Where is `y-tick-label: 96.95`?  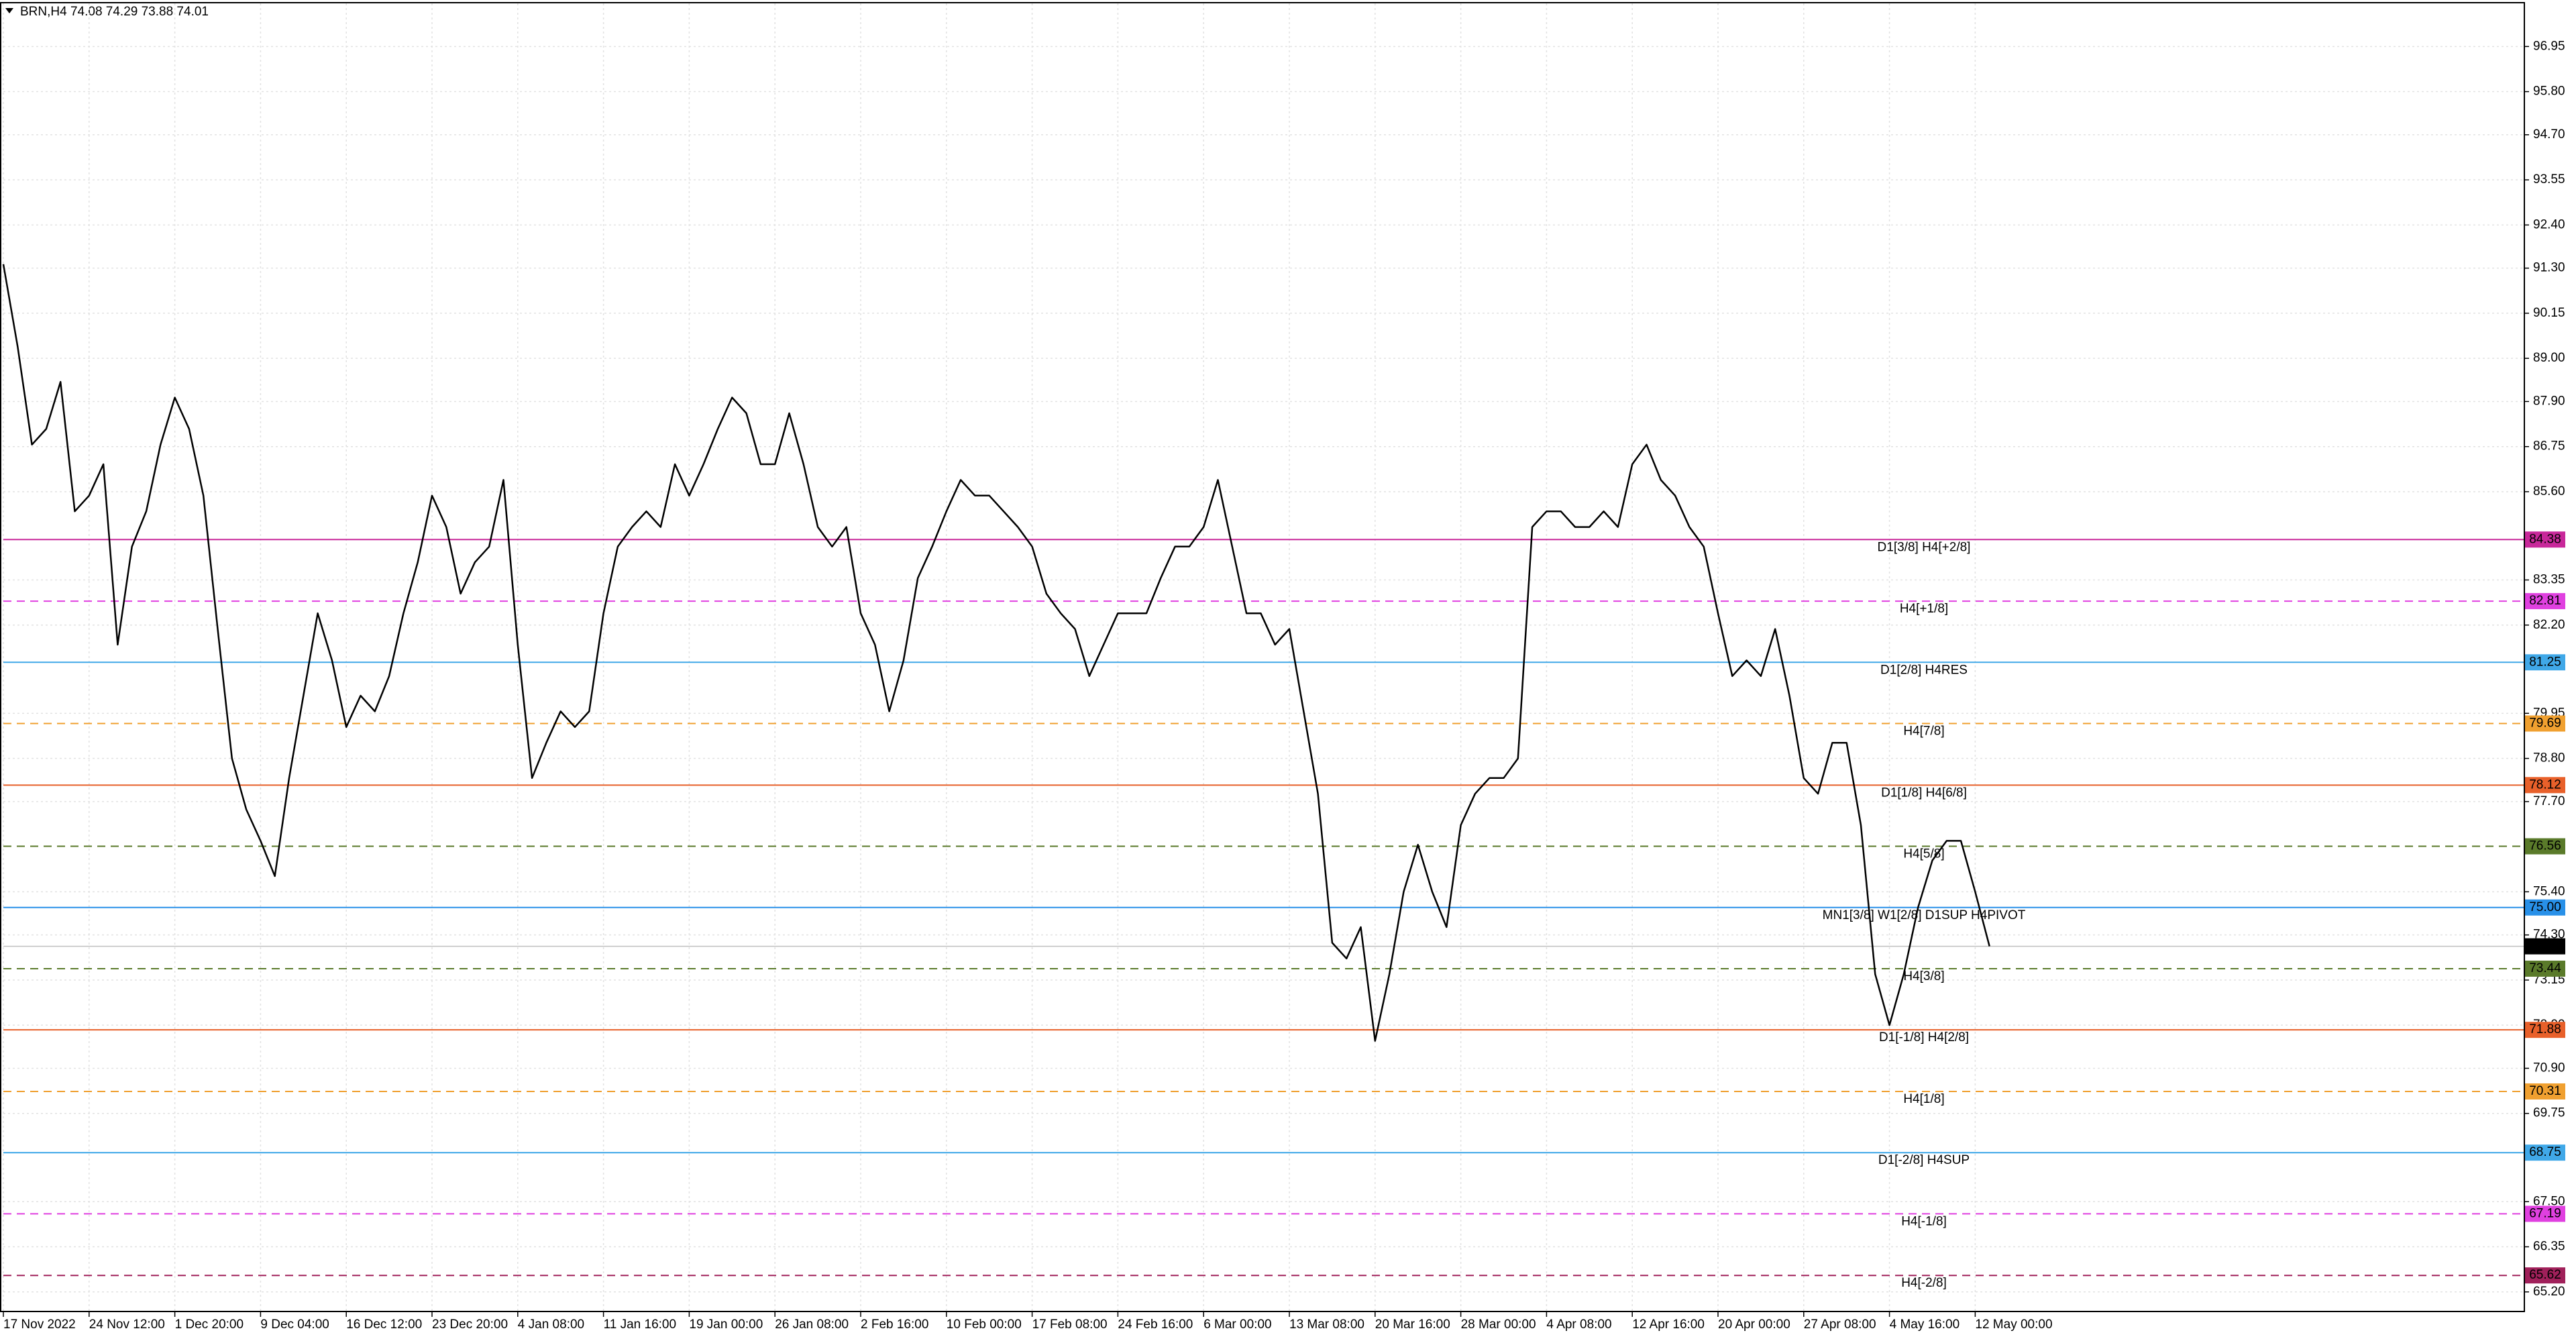
y-tick-label: 96.95 is located at coordinates (2549, 46).